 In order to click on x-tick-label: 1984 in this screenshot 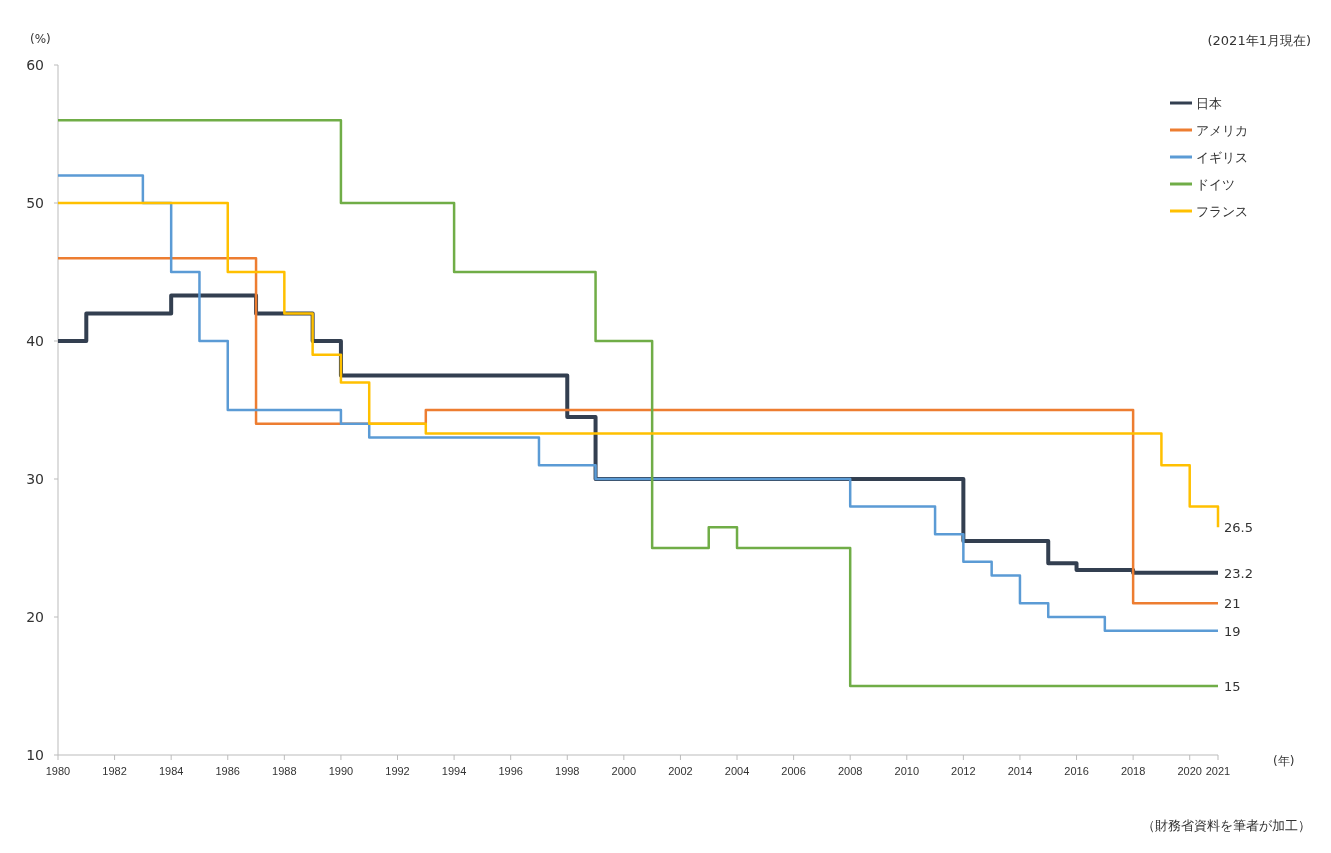, I will do `click(171, 771)`.